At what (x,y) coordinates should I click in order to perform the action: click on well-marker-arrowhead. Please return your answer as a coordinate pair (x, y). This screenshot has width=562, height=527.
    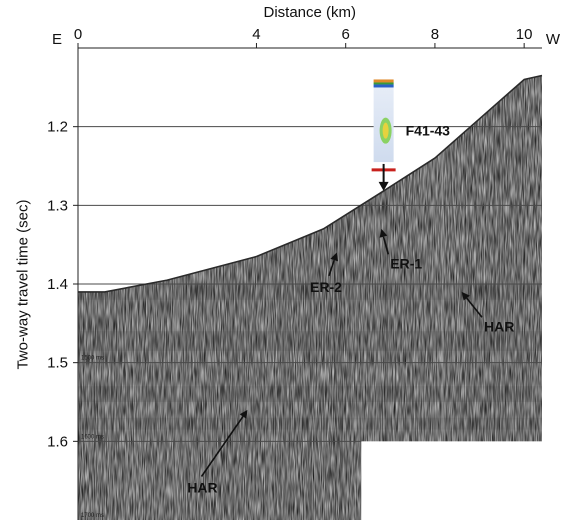
    Looking at the image, I should click on (383, 186).